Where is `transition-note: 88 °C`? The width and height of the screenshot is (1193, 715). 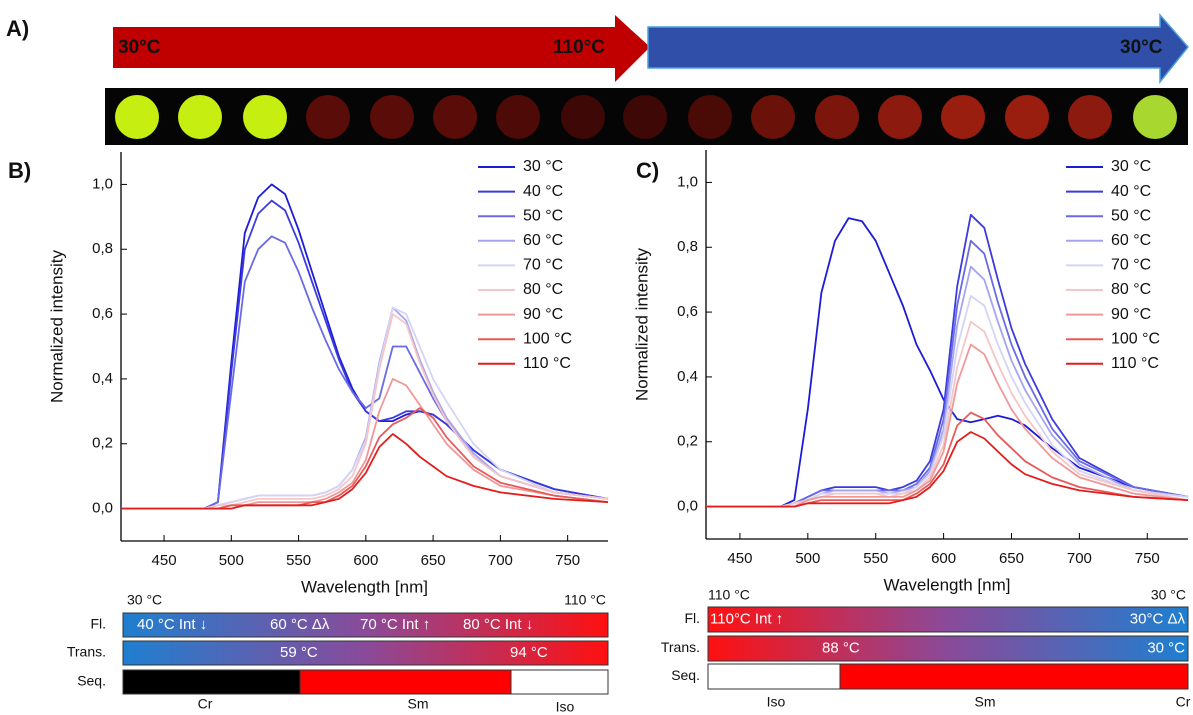 transition-note: 88 °C is located at coordinates (841, 647).